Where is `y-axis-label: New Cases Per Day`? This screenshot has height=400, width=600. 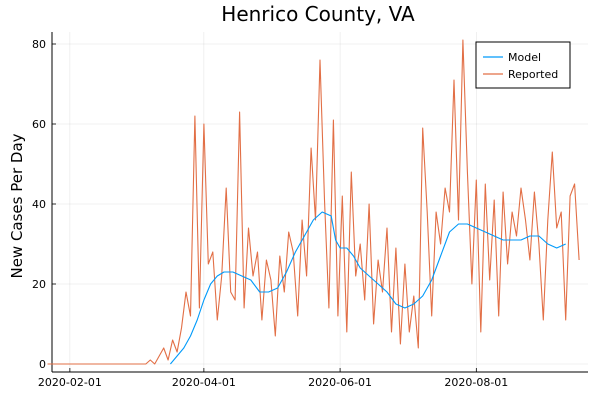 y-axis-label: New Cases Per Day is located at coordinates (17, 205).